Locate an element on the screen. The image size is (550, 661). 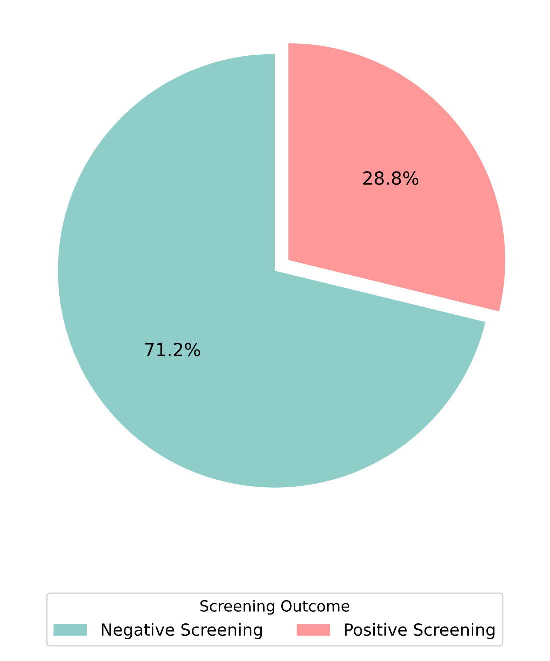
data-label: 71.2% is located at coordinates (173, 349).